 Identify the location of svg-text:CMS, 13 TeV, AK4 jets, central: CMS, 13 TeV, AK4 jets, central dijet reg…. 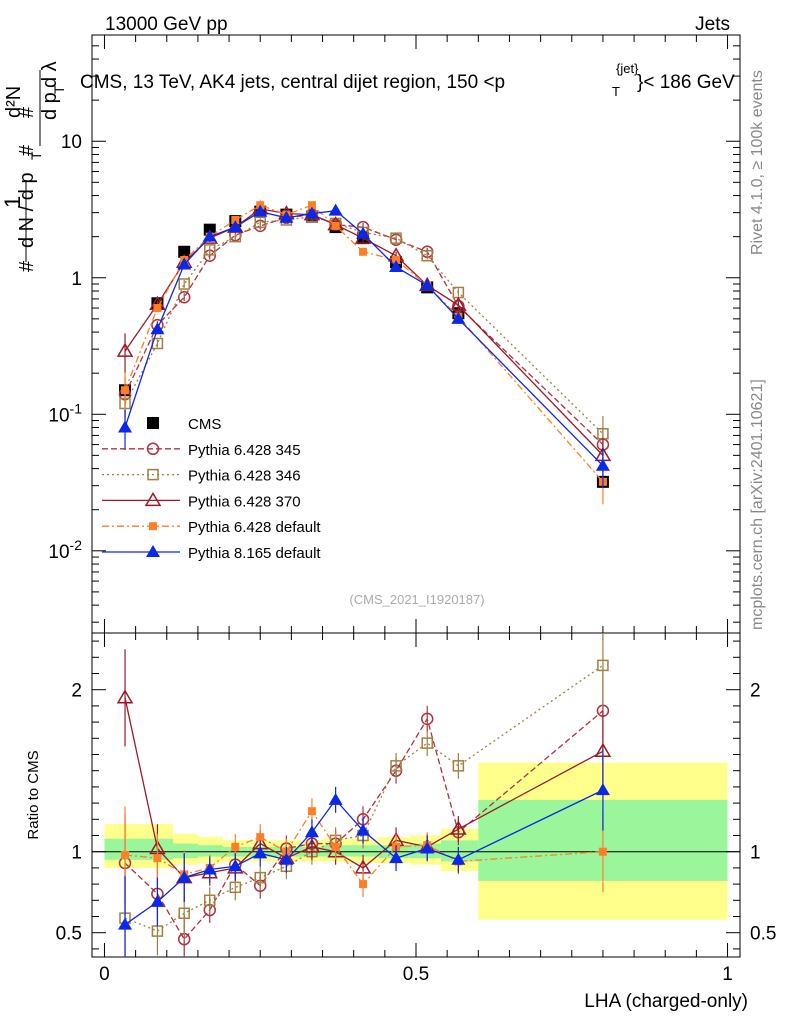
(292, 82).